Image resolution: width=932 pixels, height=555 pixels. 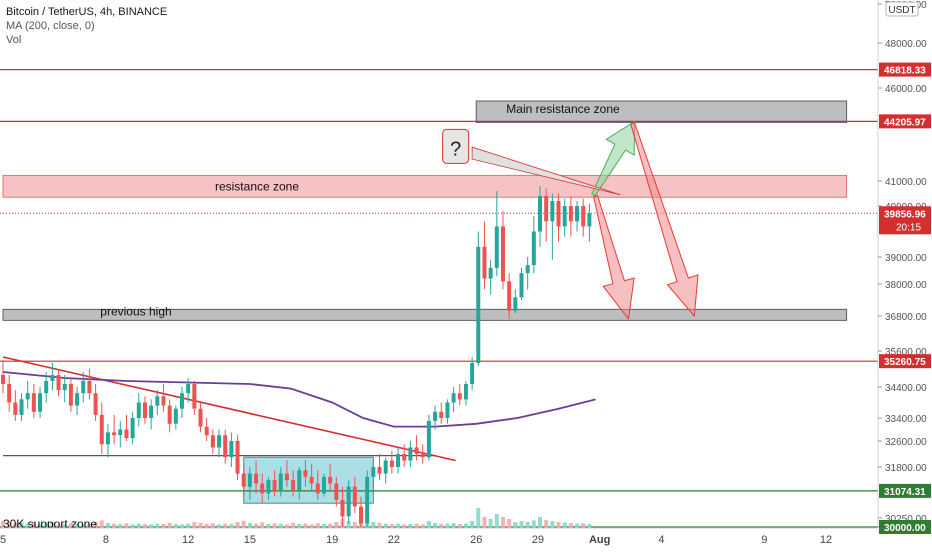 I want to click on moving-average-line, so click(x=299, y=399).